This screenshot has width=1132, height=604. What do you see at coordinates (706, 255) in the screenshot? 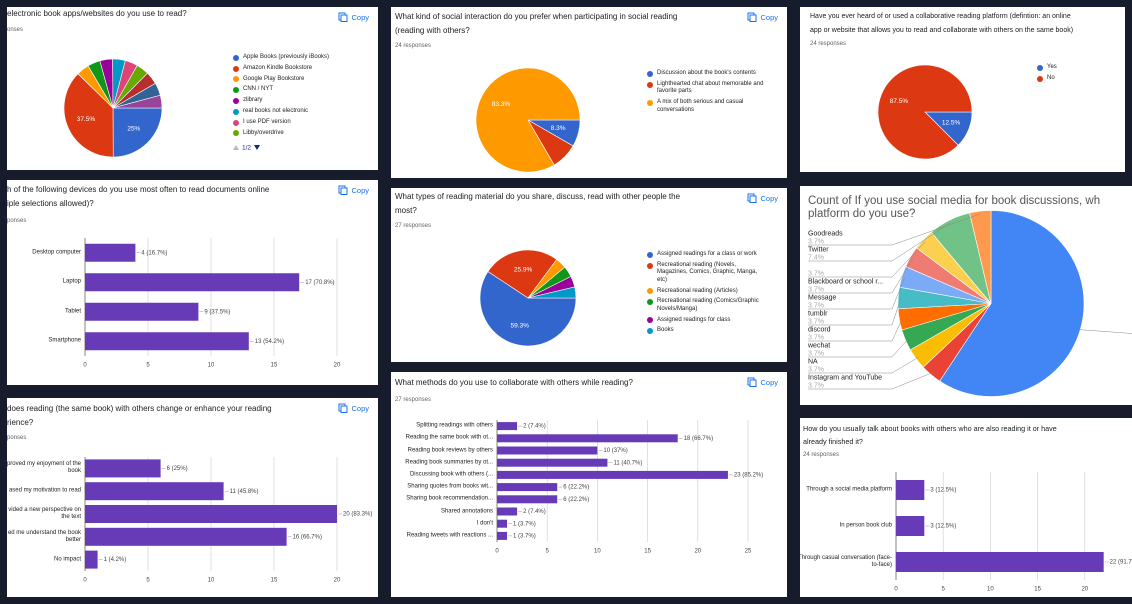
I see `legend-item: Assigned readings for a class or work` at bounding box center [706, 255].